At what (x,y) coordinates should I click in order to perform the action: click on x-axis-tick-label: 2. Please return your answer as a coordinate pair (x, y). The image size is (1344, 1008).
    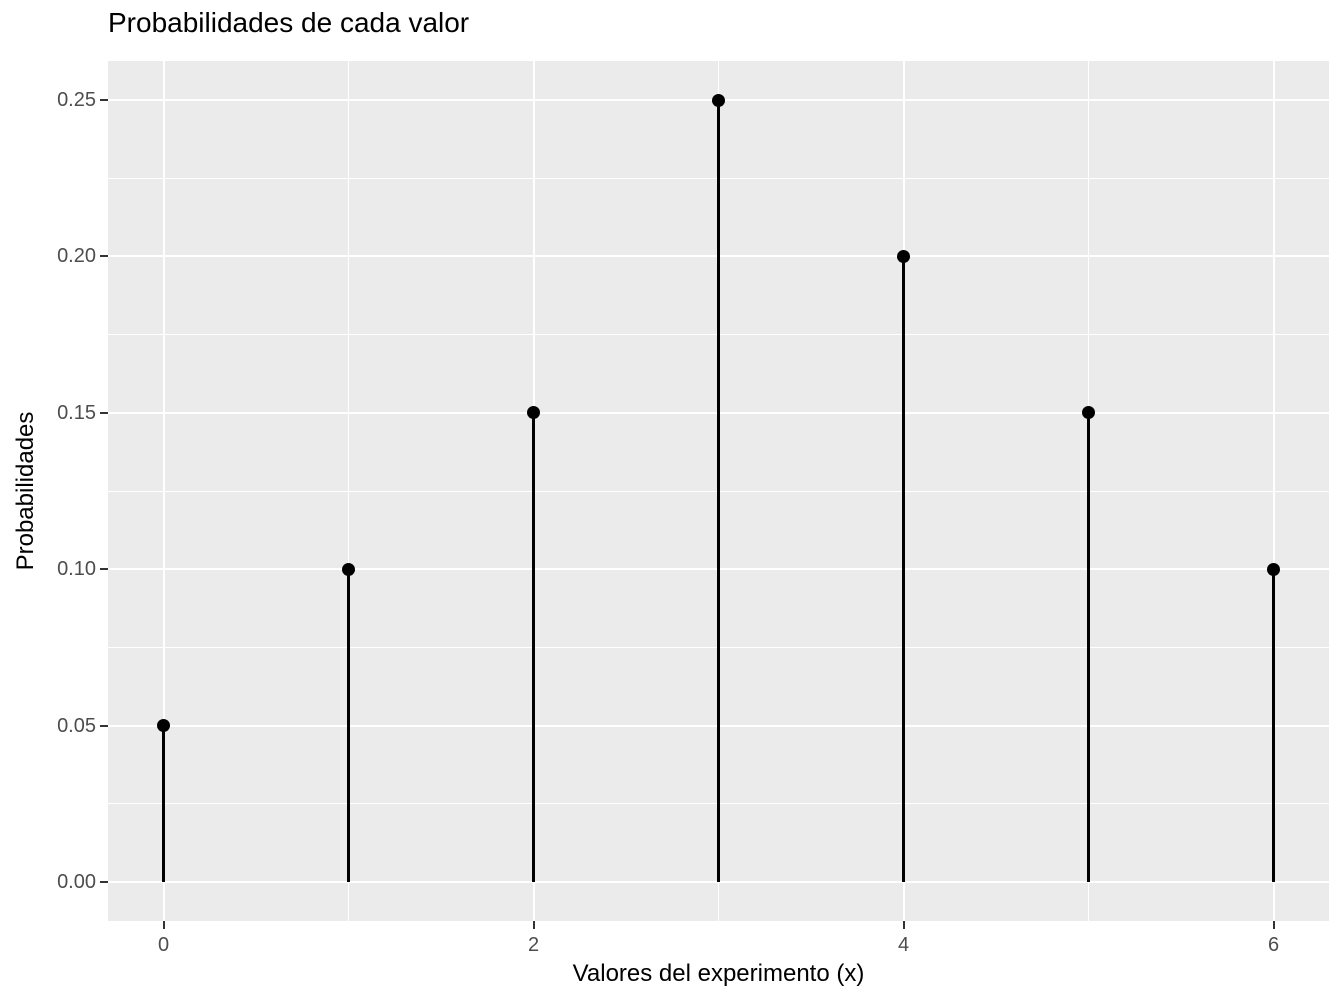
    Looking at the image, I should click on (533, 945).